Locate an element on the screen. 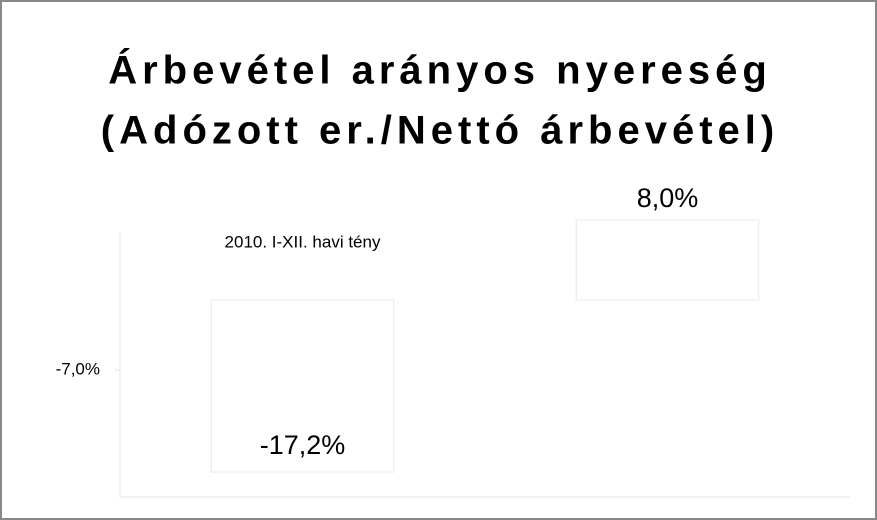  data-label: -17,2% is located at coordinates (303, 445).